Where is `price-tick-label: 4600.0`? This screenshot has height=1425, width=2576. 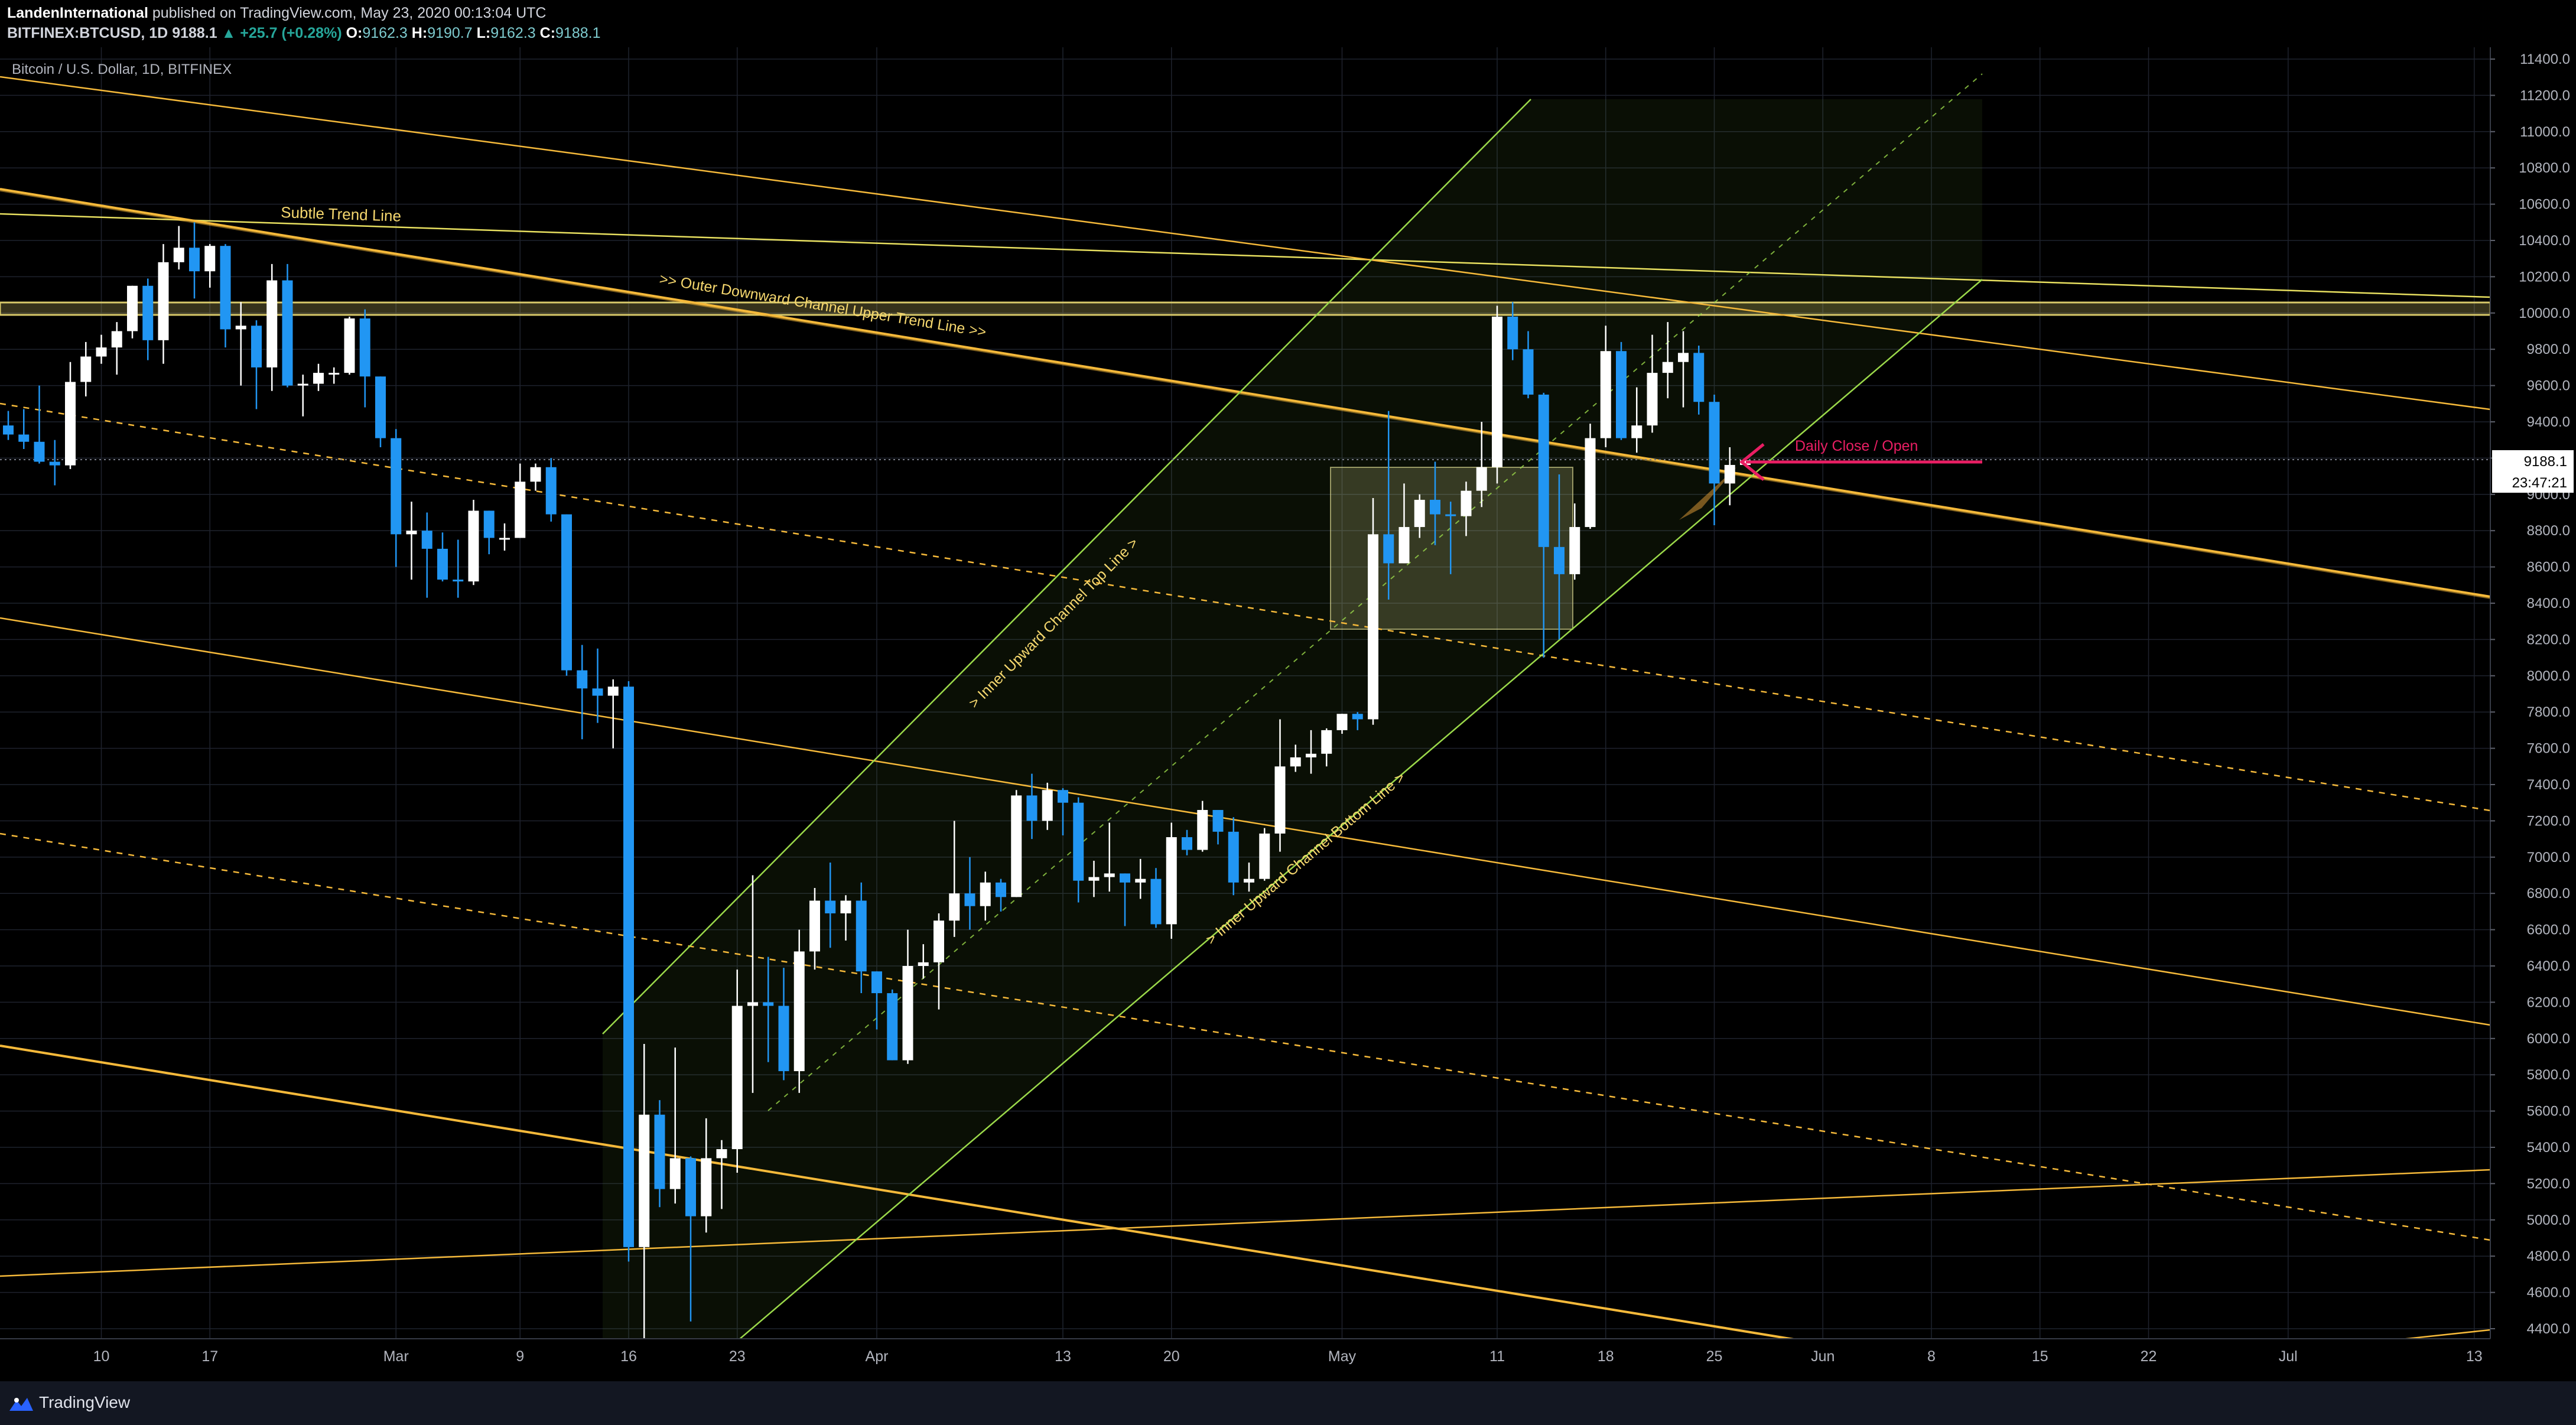 price-tick-label: 4600.0 is located at coordinates (2548, 1293).